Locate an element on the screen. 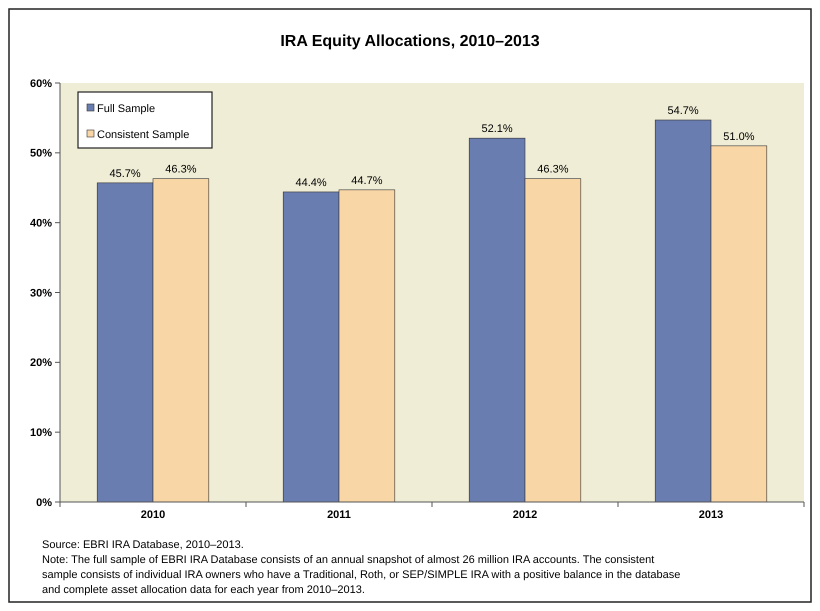  y-tick-label: 20% is located at coordinates (41, 363).